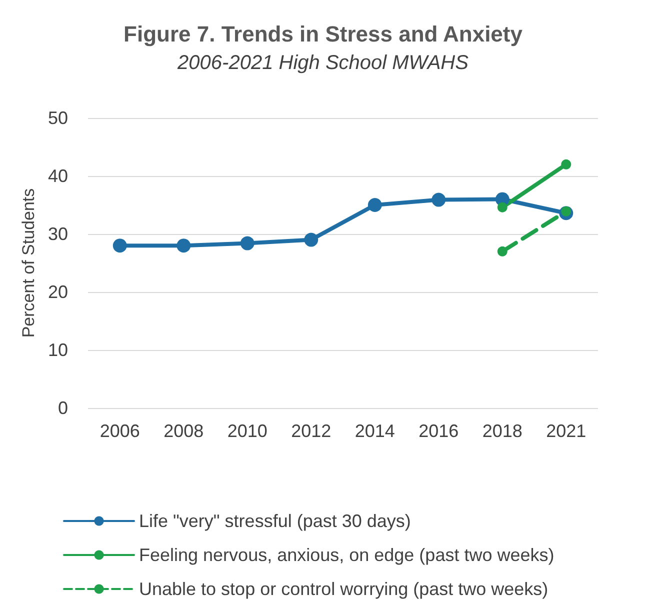 The width and height of the screenshot is (646, 616). I want to click on y-axis-title: Percent of Students, so click(28, 263).